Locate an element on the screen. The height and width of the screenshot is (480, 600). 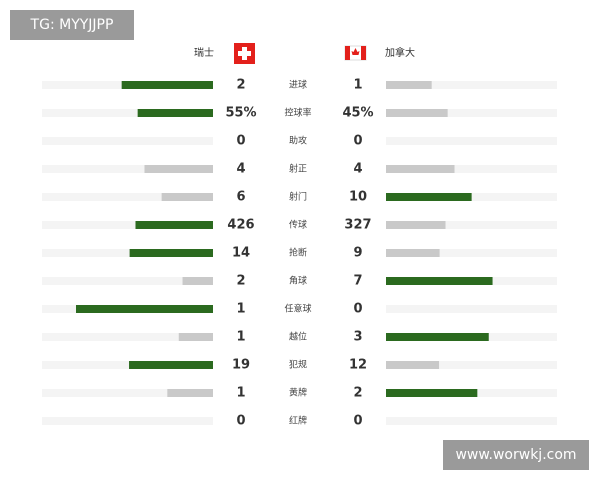
stat-label: 越位 is located at coordinates (298, 337).